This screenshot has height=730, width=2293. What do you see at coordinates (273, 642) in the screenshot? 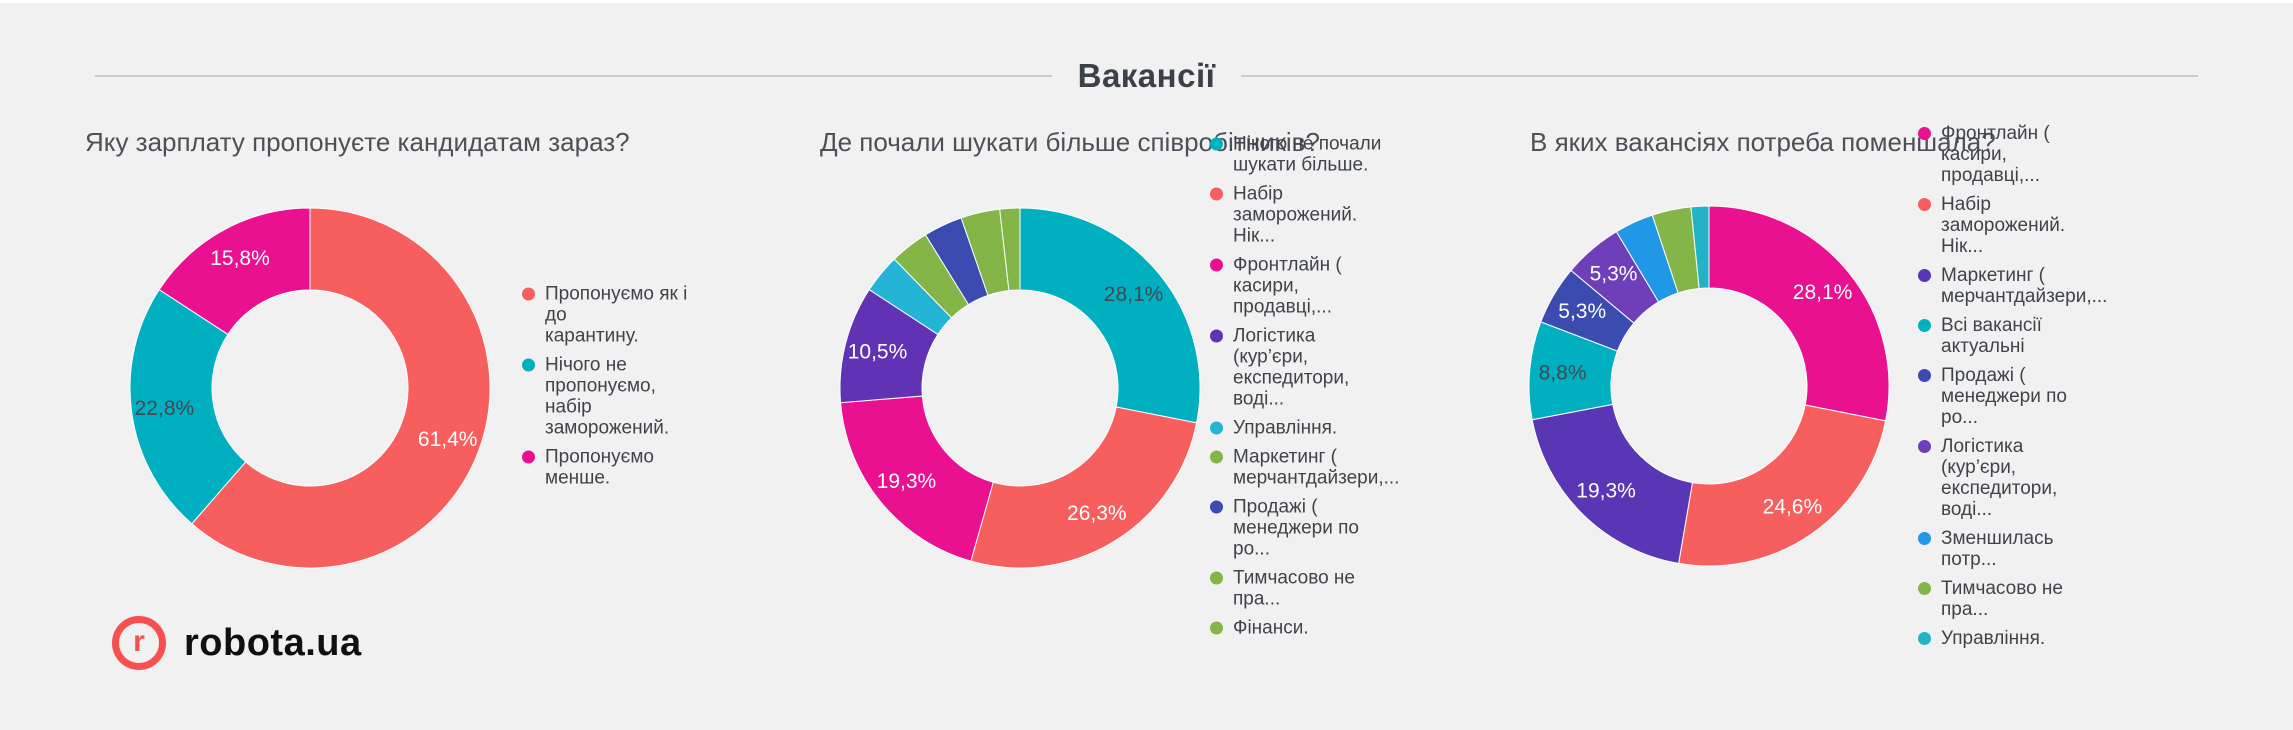
I see `logo-brand-text: robota.ua` at bounding box center [273, 642].